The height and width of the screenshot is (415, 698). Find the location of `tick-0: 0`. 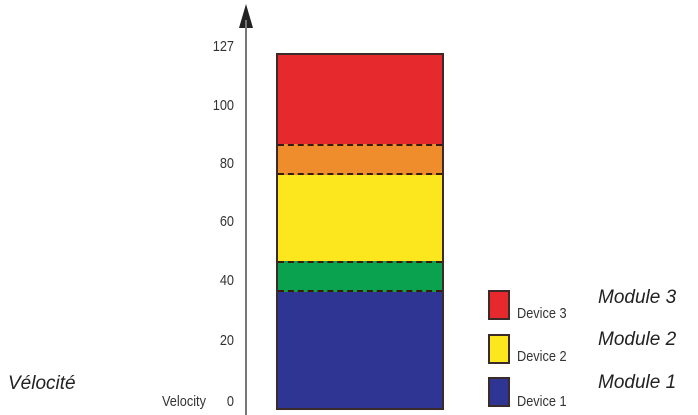

tick-0: 0 is located at coordinates (230, 401).